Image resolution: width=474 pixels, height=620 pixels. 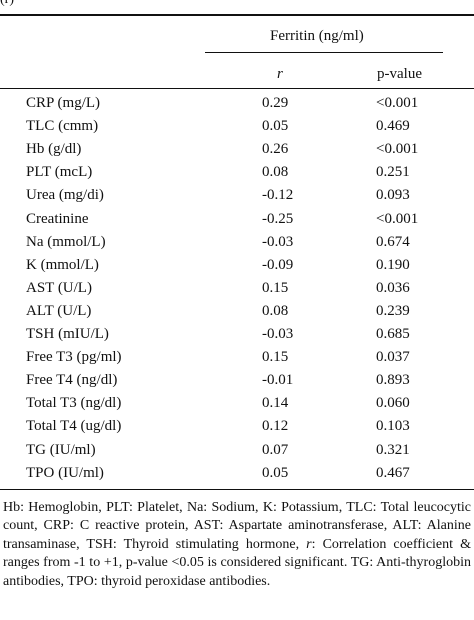 I want to click on table-row-label: ALT (U/L), so click(x=59, y=310).